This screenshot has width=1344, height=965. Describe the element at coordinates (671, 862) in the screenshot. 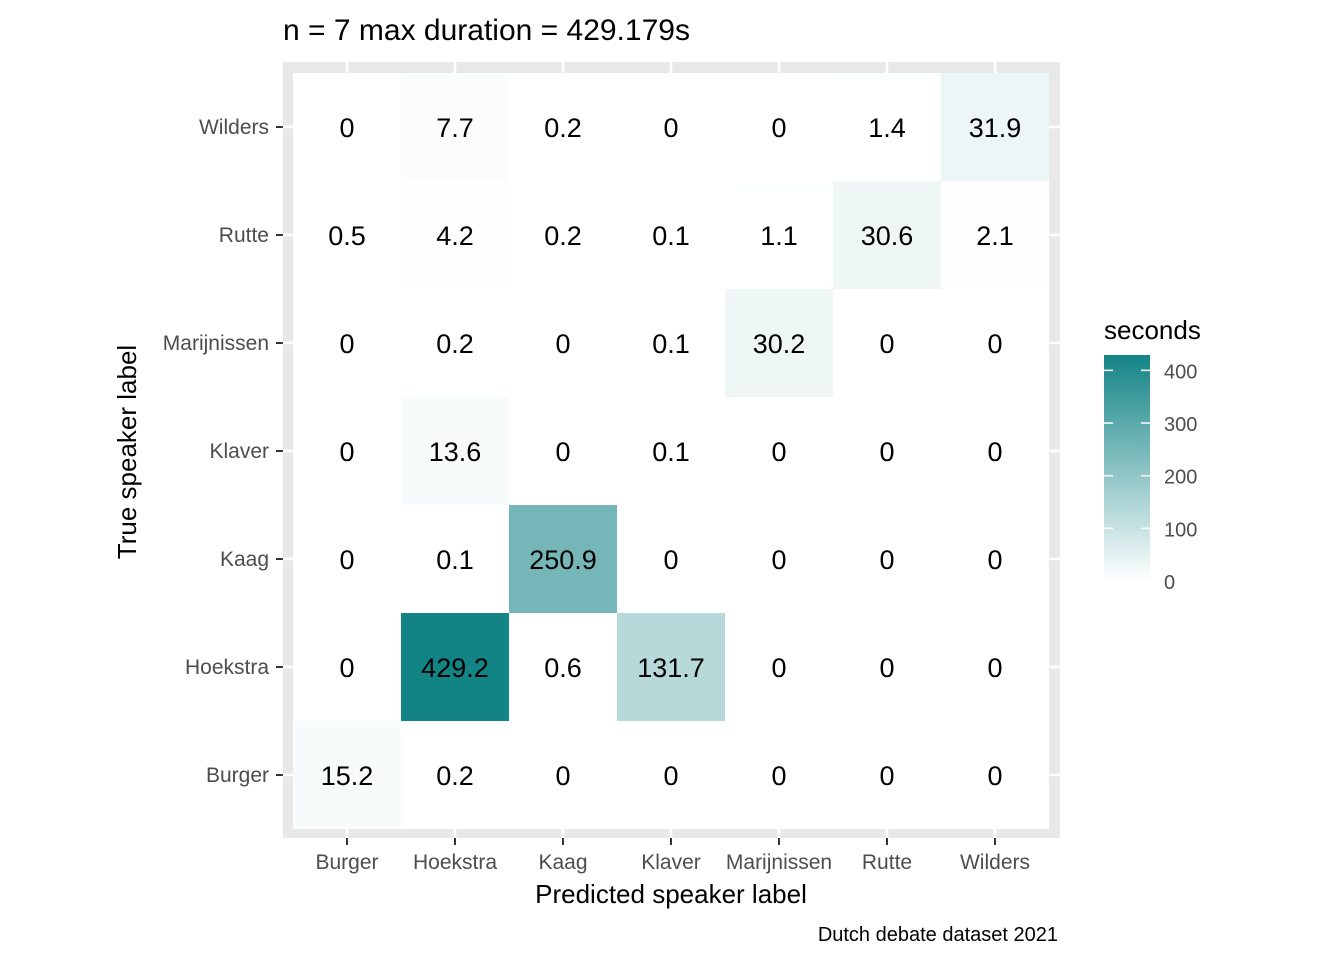

I see `x-tick-label: Klaver` at that location.